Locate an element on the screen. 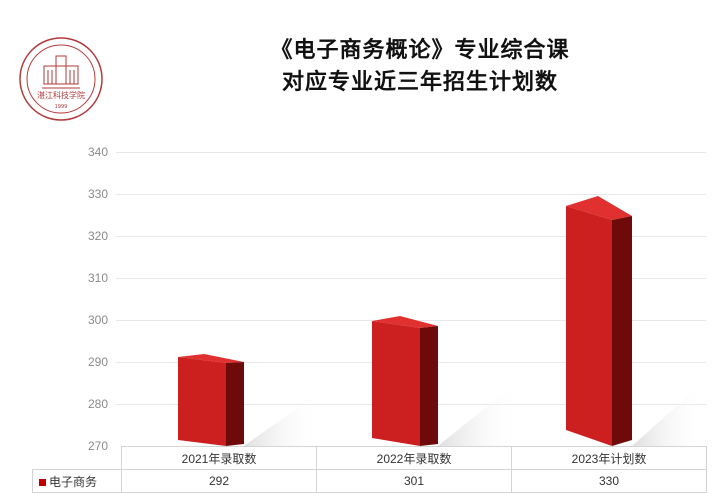 The height and width of the screenshot is (501, 716). y-tick-label: 330 is located at coordinates (97, 194).